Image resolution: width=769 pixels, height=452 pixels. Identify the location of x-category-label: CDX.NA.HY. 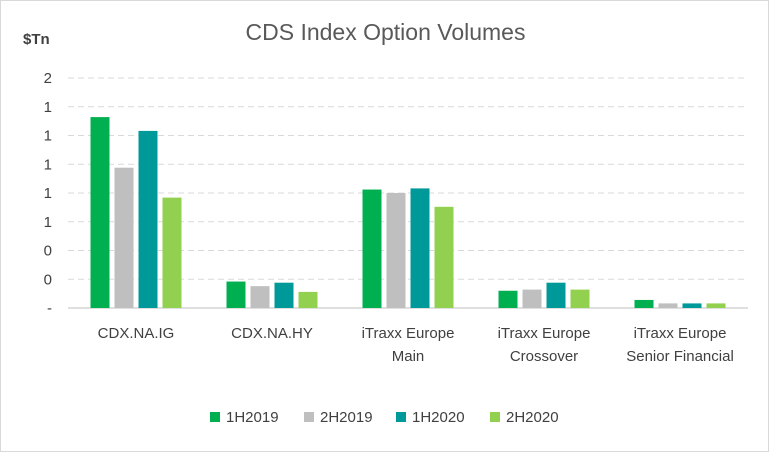
(272, 333).